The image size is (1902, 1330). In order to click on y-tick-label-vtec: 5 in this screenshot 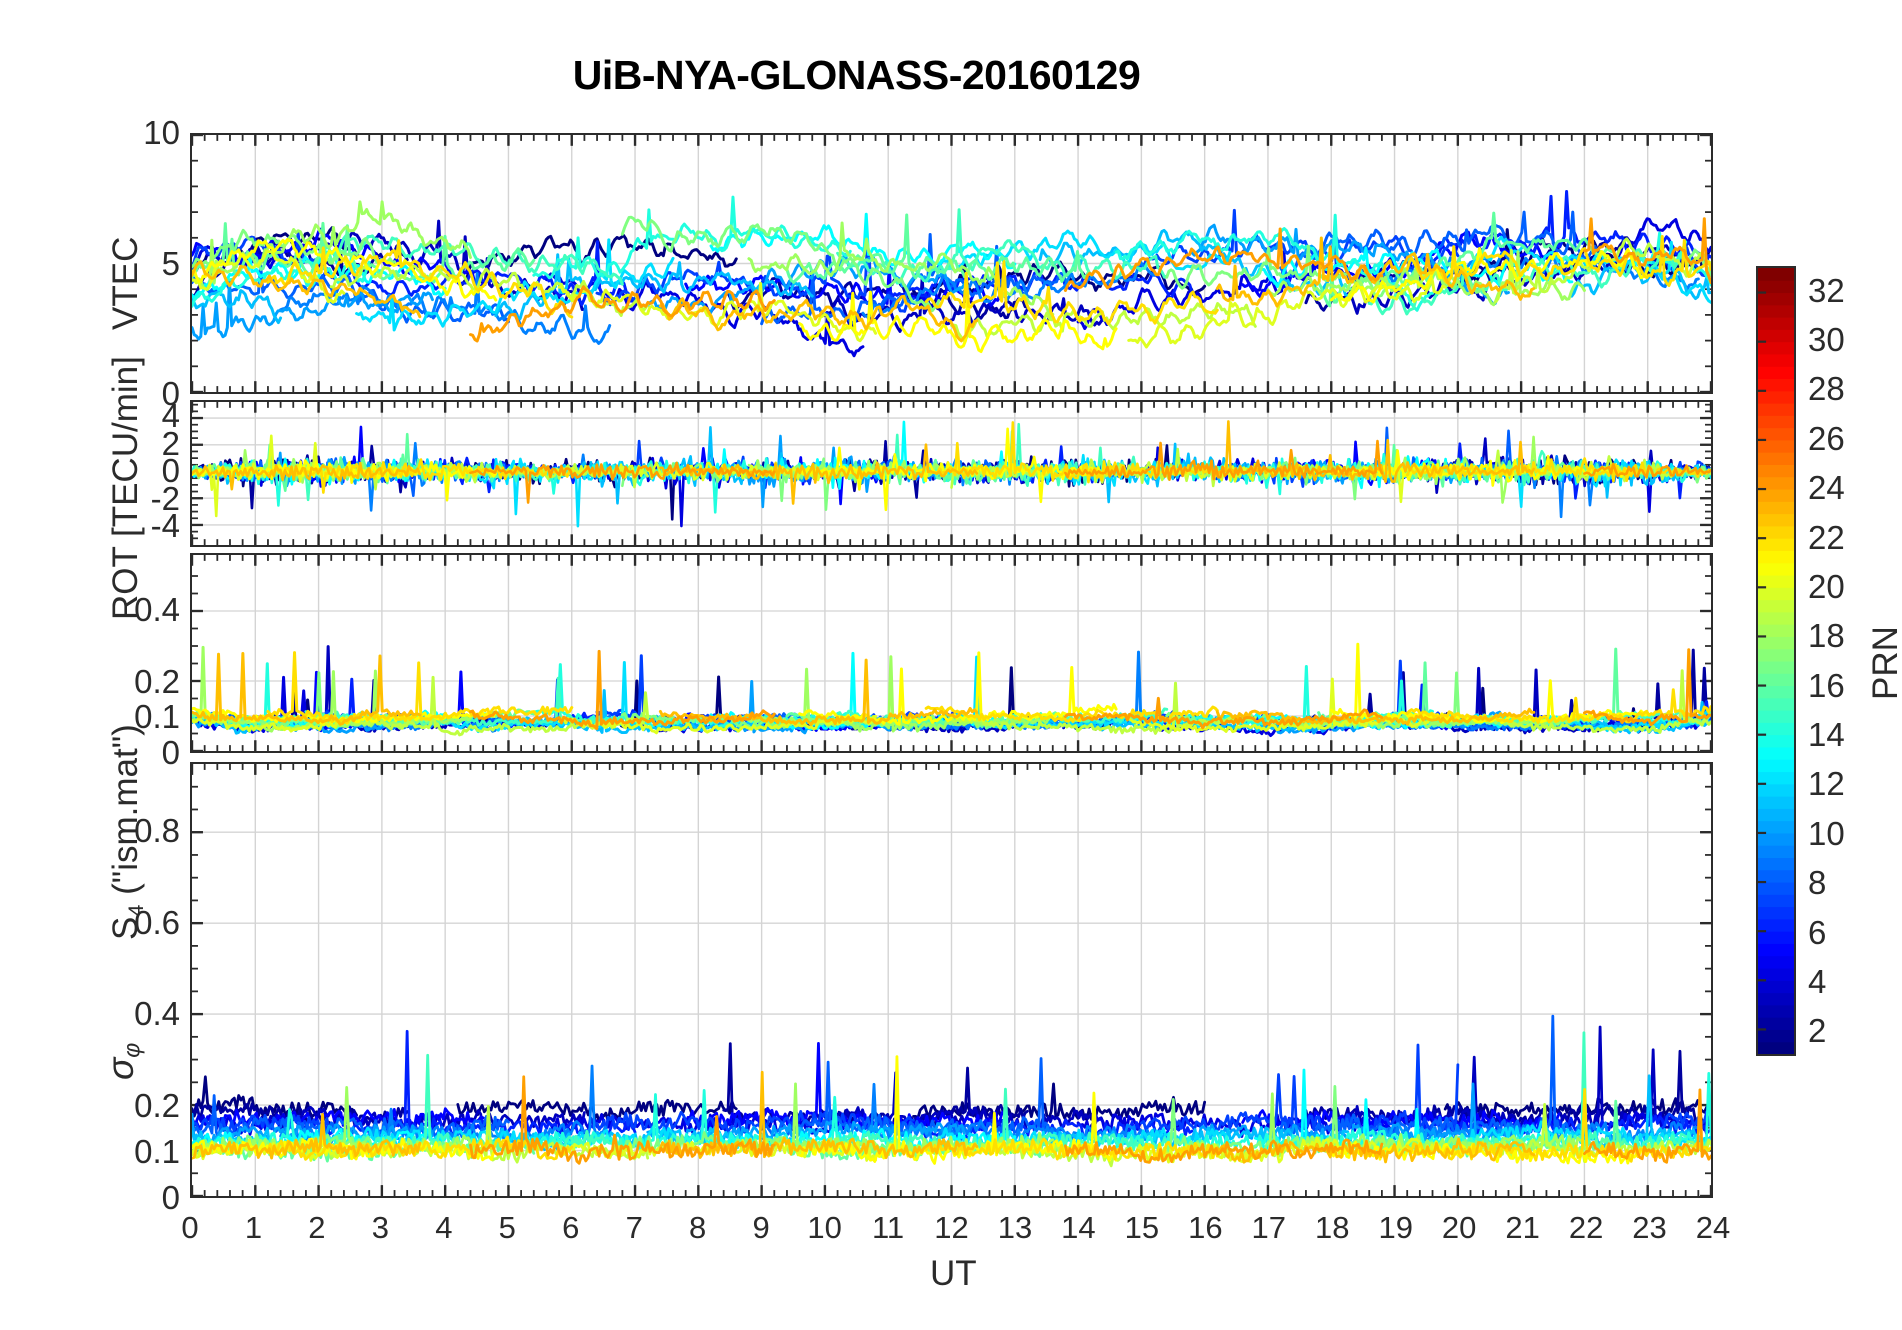, I will do `click(170, 263)`.